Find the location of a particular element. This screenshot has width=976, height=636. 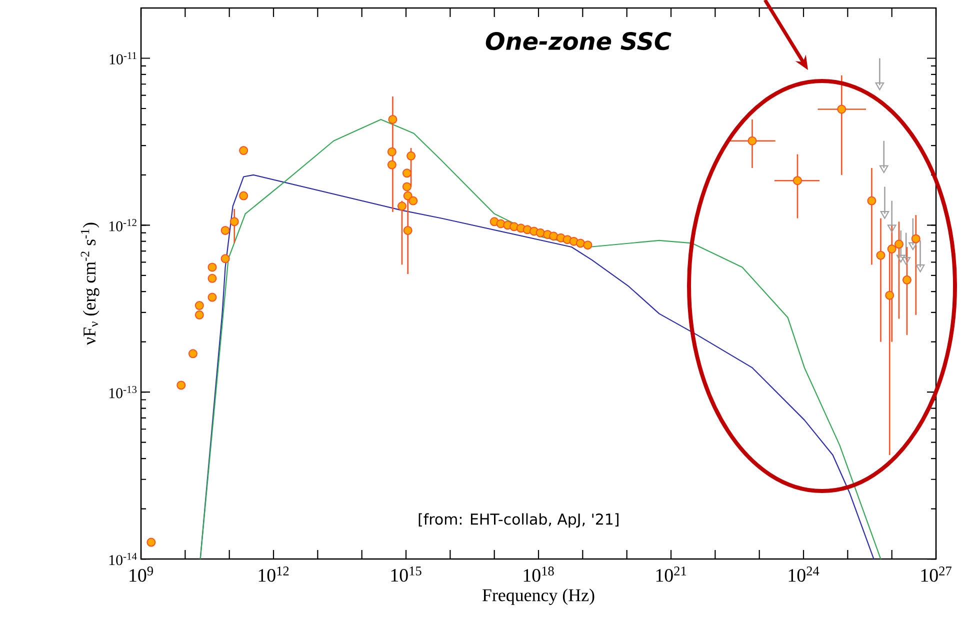

x-tick-label: 10$^{12}$ is located at coordinates (273, 574).